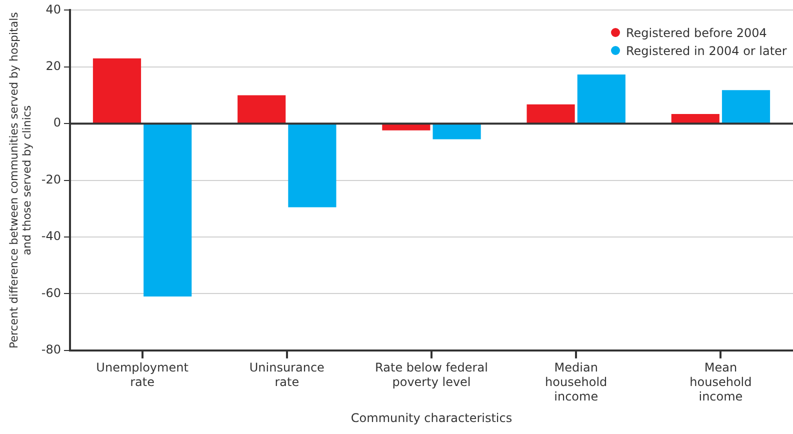  What do you see at coordinates (576, 382) in the screenshot?
I see `x-tick-label: Median household income` at bounding box center [576, 382].